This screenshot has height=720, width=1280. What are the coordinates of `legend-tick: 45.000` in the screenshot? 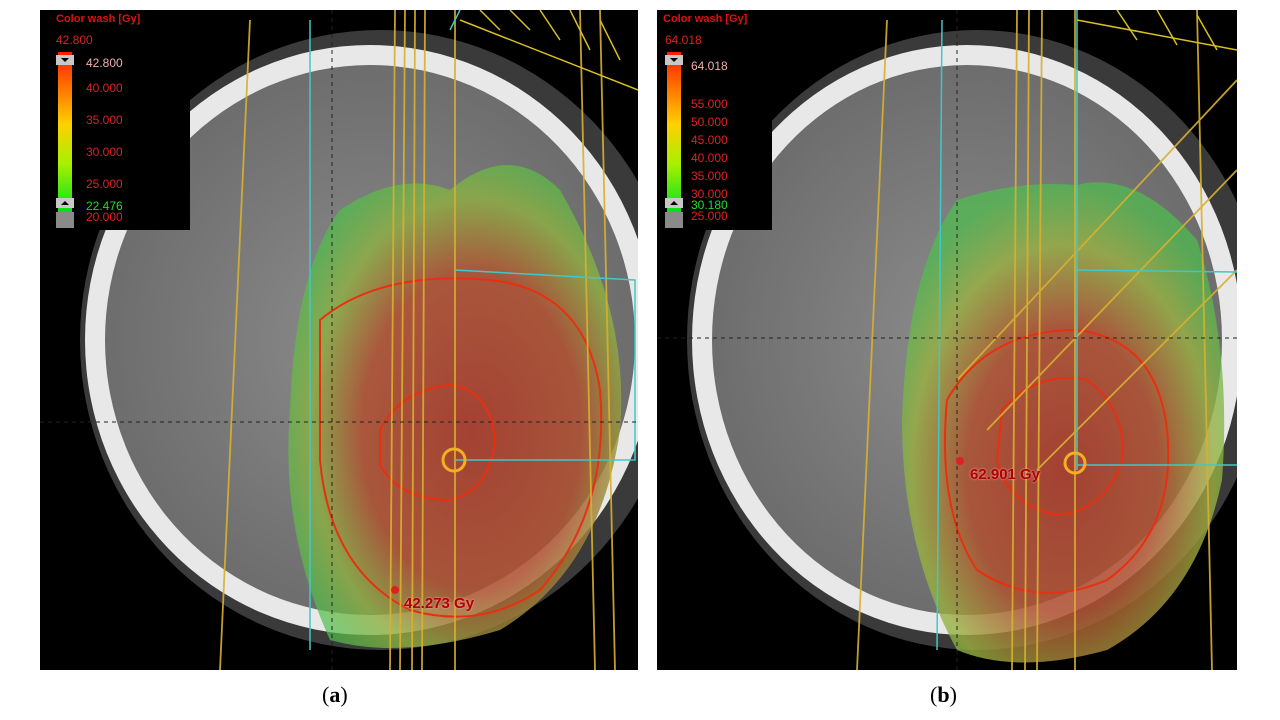 It's located at (709, 140).